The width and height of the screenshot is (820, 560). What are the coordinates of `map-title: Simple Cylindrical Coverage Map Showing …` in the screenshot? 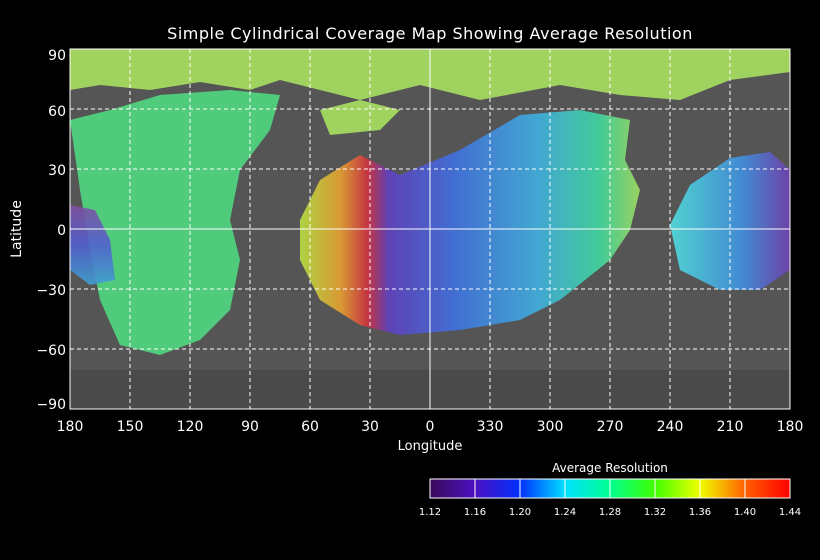 It's located at (430, 33).